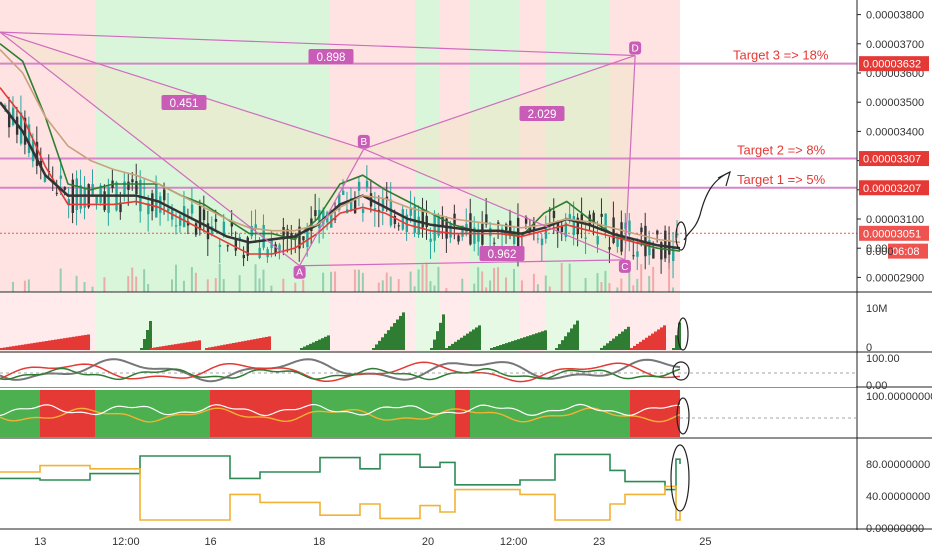 This screenshot has height=550, width=932. Describe the element at coordinates (319, 542) in the screenshot. I see `x-tick-label: 18` at that location.